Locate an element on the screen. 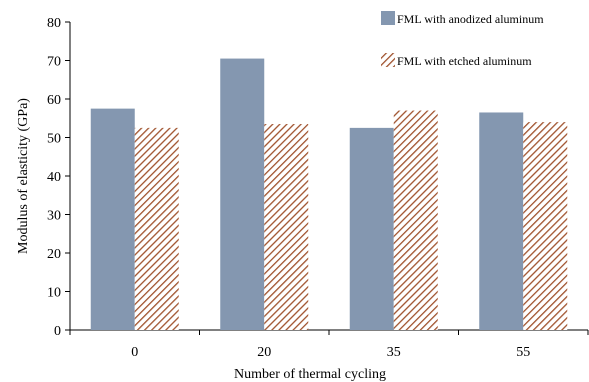 The image size is (589, 382). y-tick-label: 80 is located at coordinates (54, 23).